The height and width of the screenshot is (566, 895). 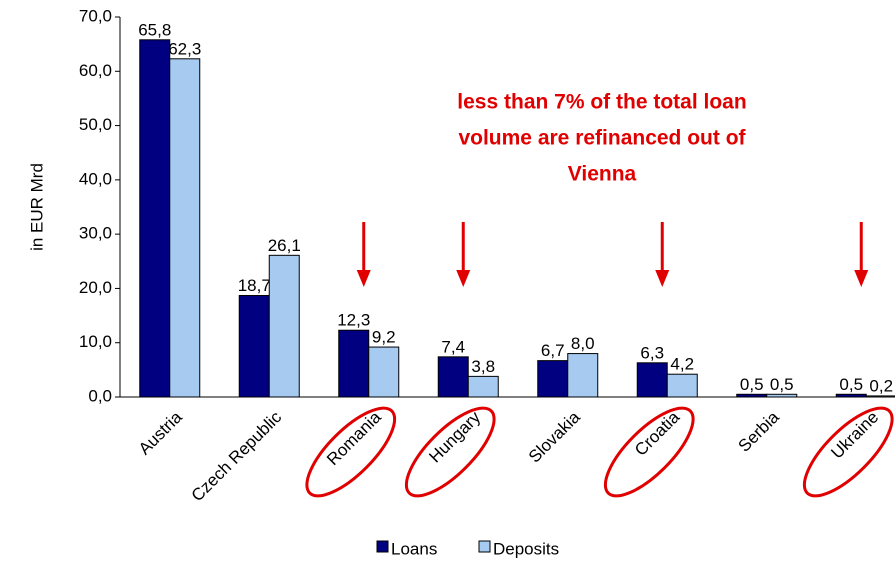 What do you see at coordinates (95, 178) in the screenshot?
I see `y-tick-label: 40,0` at bounding box center [95, 178].